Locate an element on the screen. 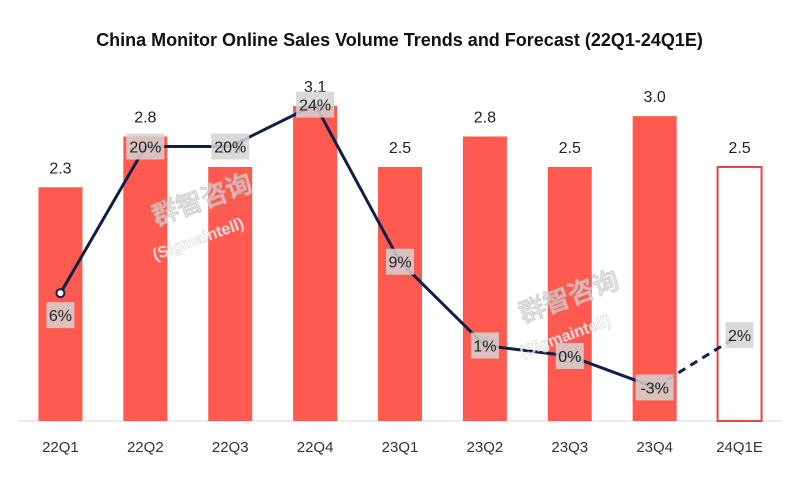 This screenshot has height=477, width=799. growth-label-box-22Q1 is located at coordinates (60, 315).